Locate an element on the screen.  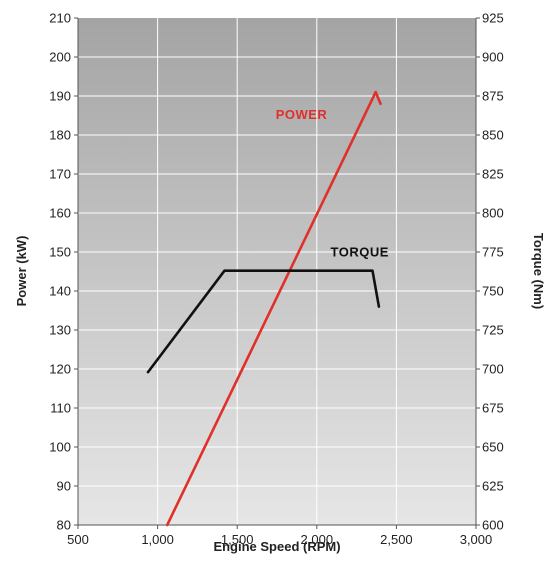
y-tick-label: 130 is located at coordinates (60, 330).